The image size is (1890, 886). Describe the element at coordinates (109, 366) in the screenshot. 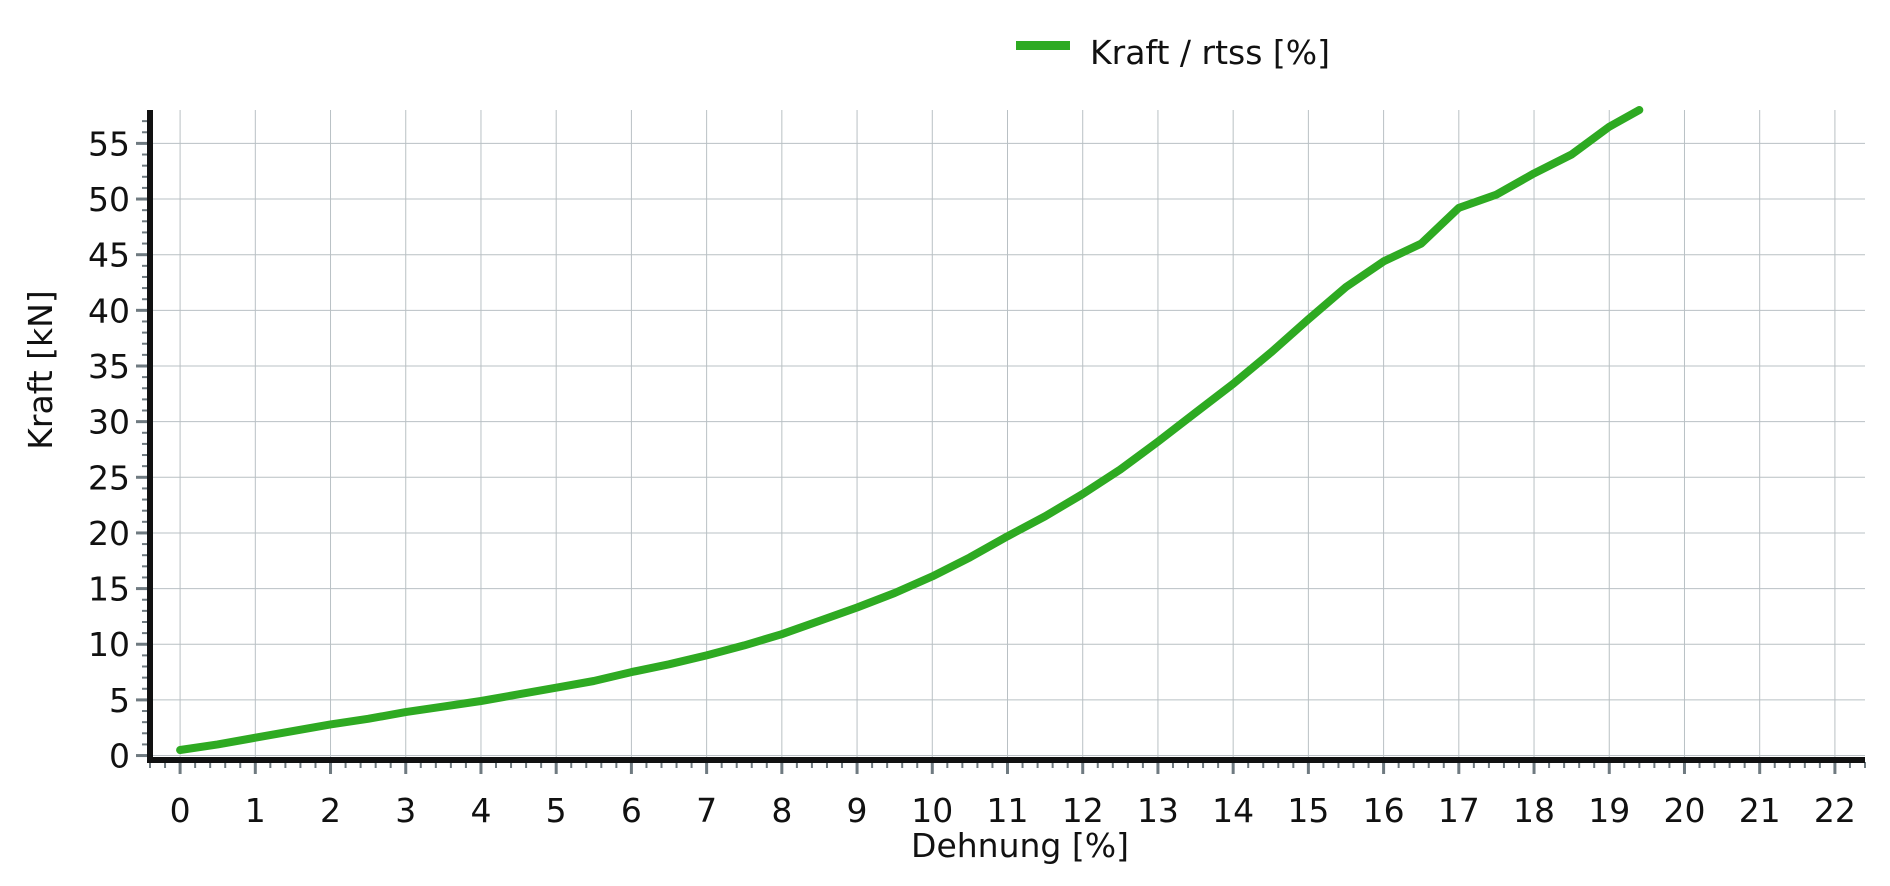

I see `y-tick-label: 35` at that location.